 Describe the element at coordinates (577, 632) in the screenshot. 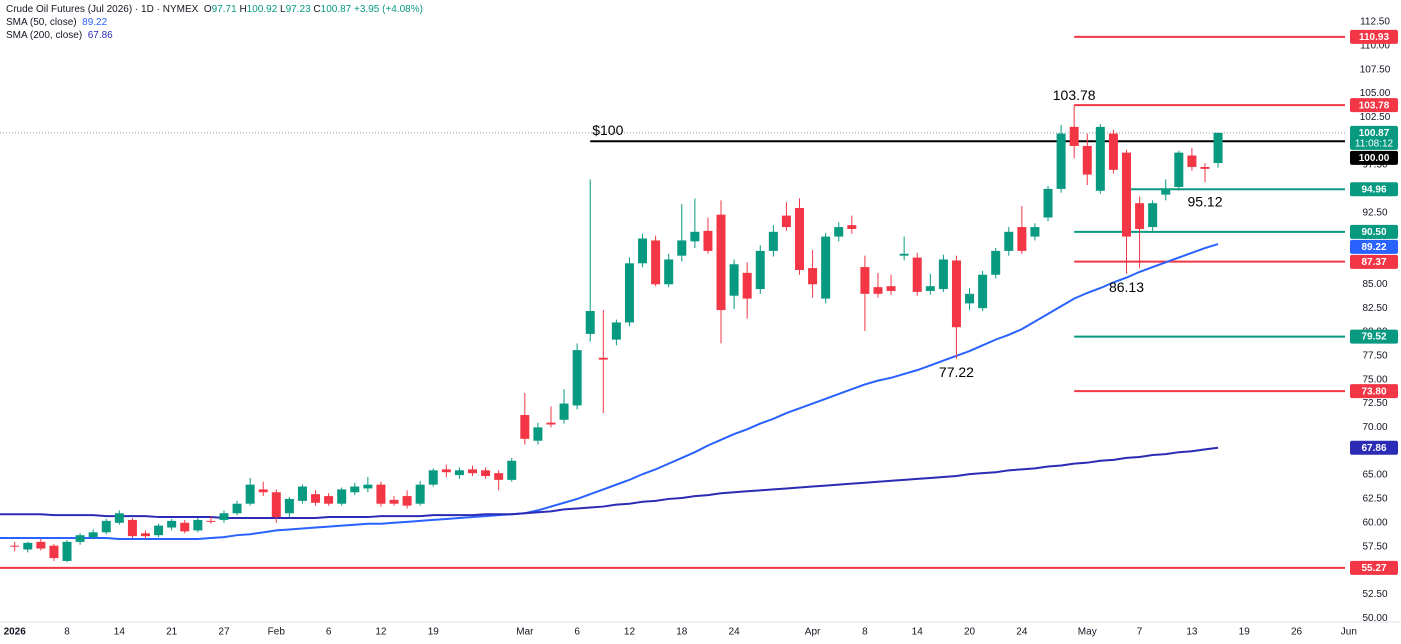

I see `x-tick-label: 6` at that location.